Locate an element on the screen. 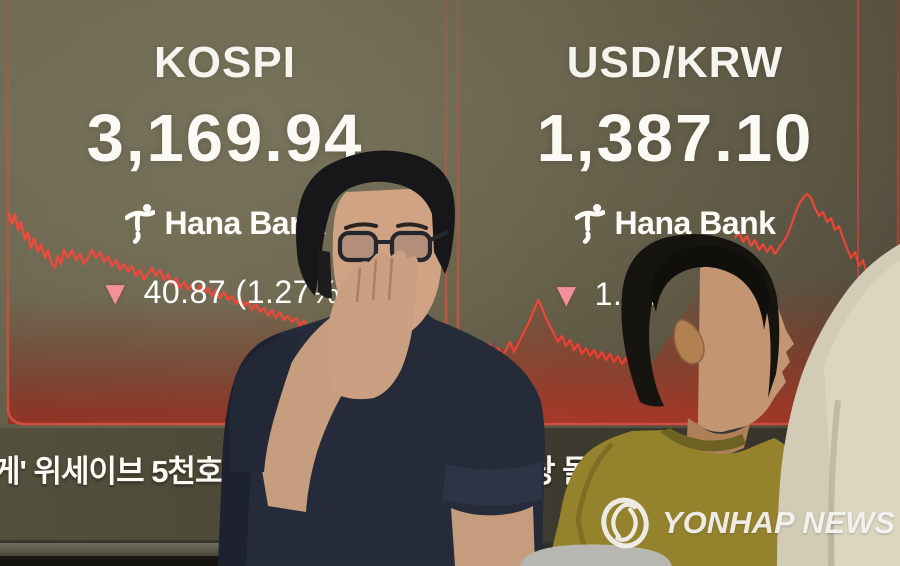  person-olive-ear is located at coordinates (689, 342).